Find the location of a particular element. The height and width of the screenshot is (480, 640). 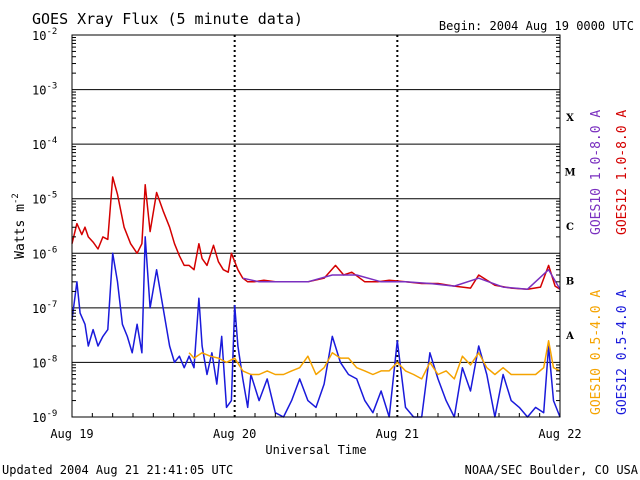

y-axis-label-sup: -2 is located at coordinates (16, 198).